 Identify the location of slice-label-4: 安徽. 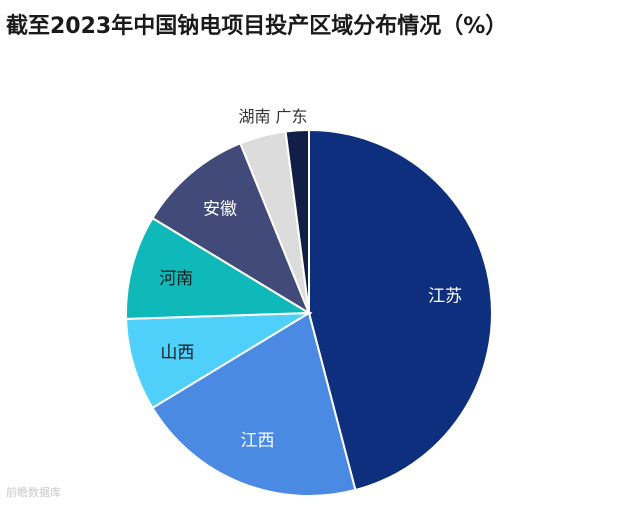
(220, 210).